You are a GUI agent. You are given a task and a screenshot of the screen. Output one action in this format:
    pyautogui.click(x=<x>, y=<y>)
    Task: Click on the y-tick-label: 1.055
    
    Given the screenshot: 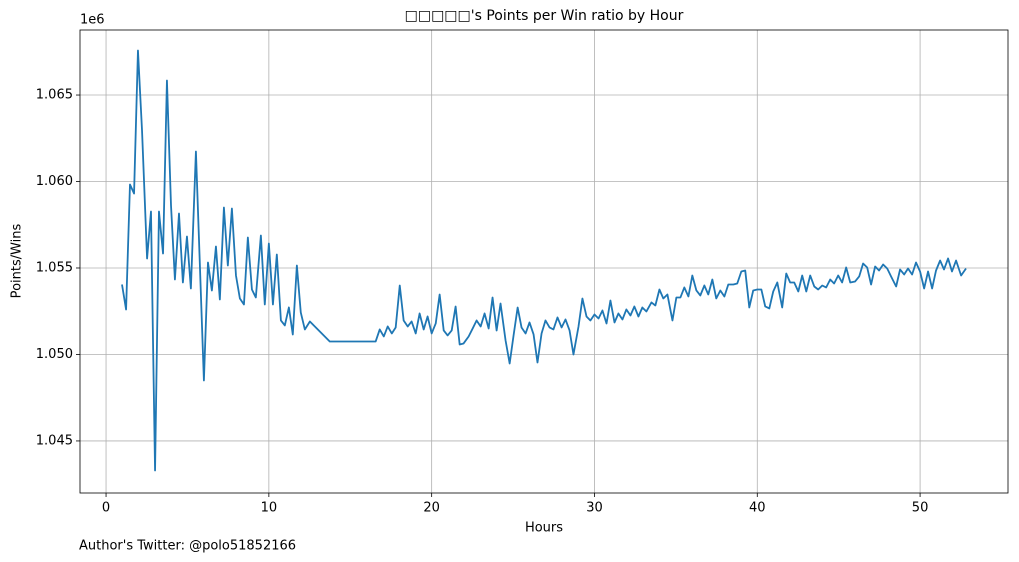 What is the action you would take?
    pyautogui.click(x=54, y=267)
    